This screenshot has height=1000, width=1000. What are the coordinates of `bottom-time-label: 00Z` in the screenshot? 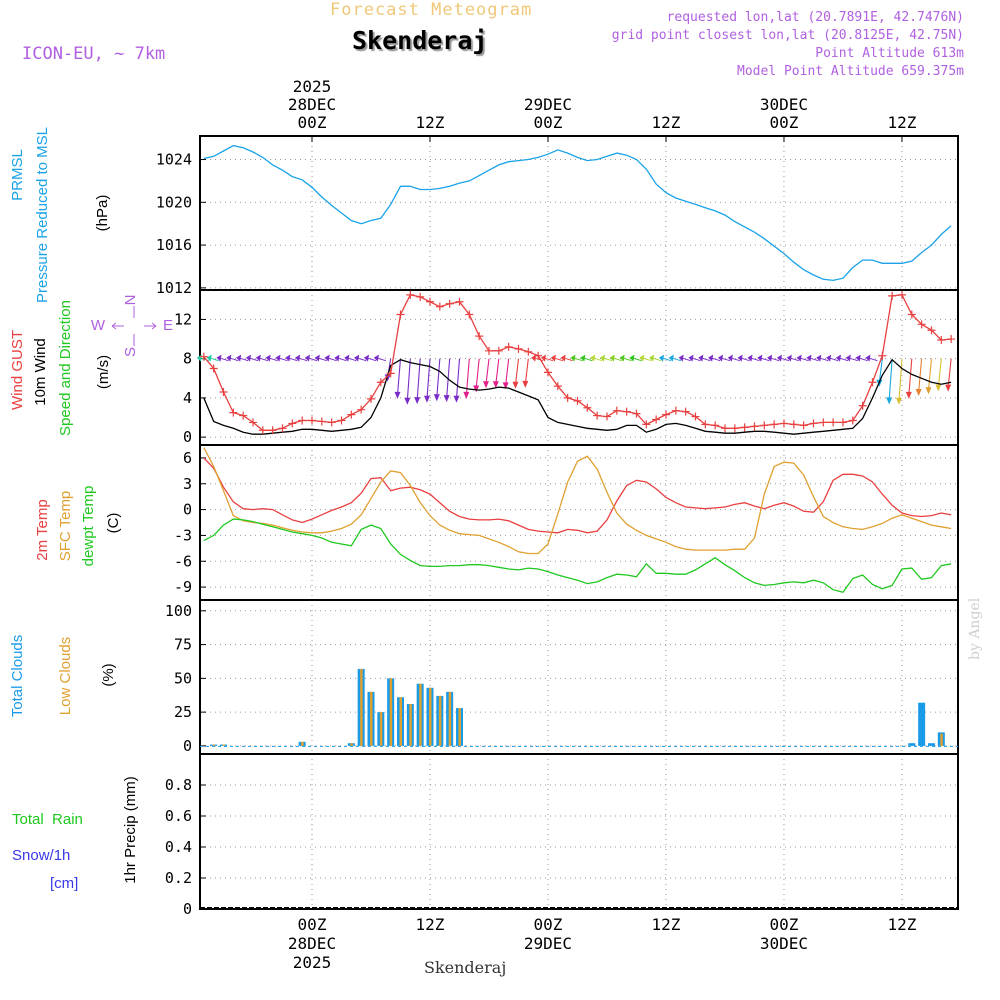 It's located at (784, 924).